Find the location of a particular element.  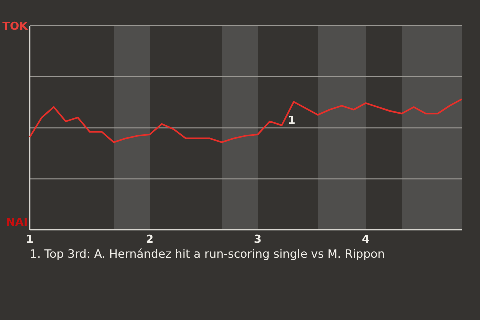

text: 1. Top 3rd: A. Hernández hit a run-scoring single vs M. Rippon is located at coordinates (208, 254).